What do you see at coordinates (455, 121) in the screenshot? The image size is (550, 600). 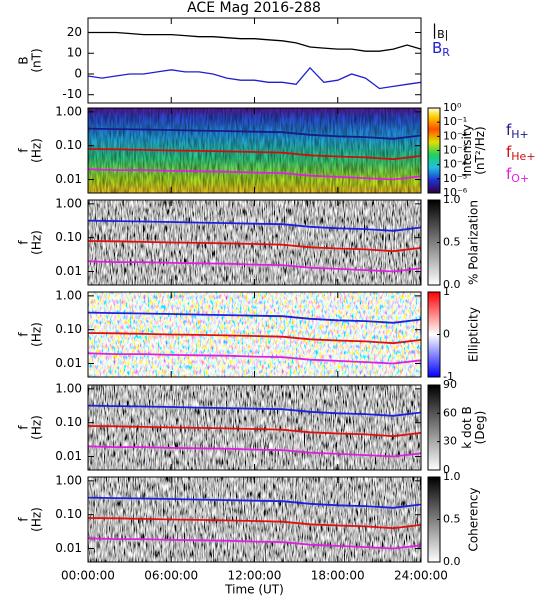 I see `colorbar-tick-label: 10⁻¹` at bounding box center [455, 121].